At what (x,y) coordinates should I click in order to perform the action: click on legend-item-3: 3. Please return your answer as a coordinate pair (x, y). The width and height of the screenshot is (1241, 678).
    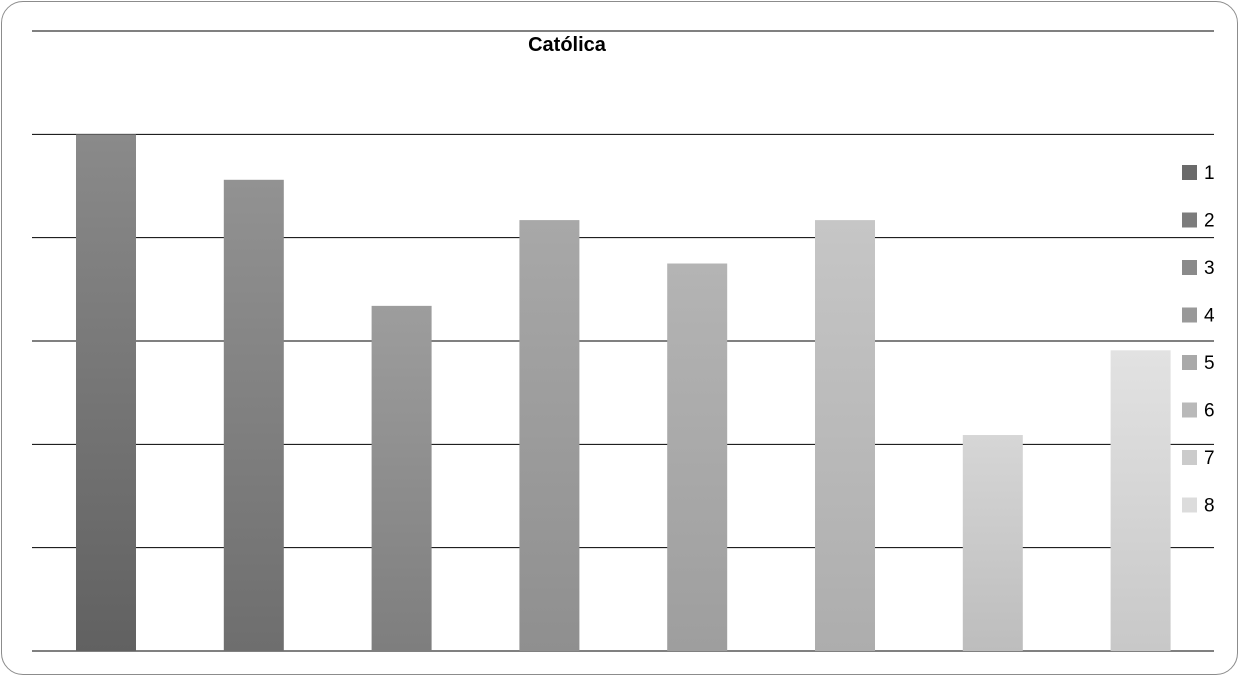
    Looking at the image, I should click on (1198, 268).